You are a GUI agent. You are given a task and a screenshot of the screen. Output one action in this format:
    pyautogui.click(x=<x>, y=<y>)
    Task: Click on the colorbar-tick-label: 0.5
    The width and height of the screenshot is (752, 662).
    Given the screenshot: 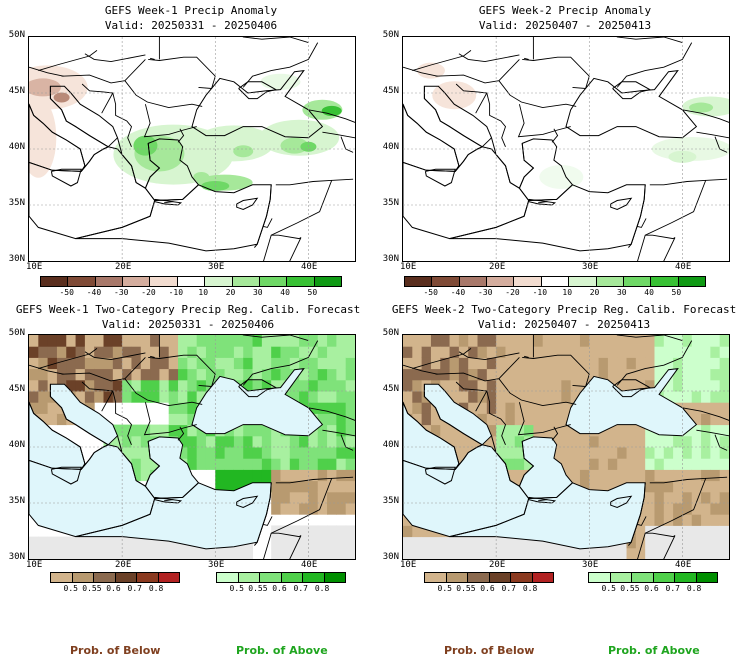 What is the action you would take?
    pyautogui.click(x=608, y=588)
    